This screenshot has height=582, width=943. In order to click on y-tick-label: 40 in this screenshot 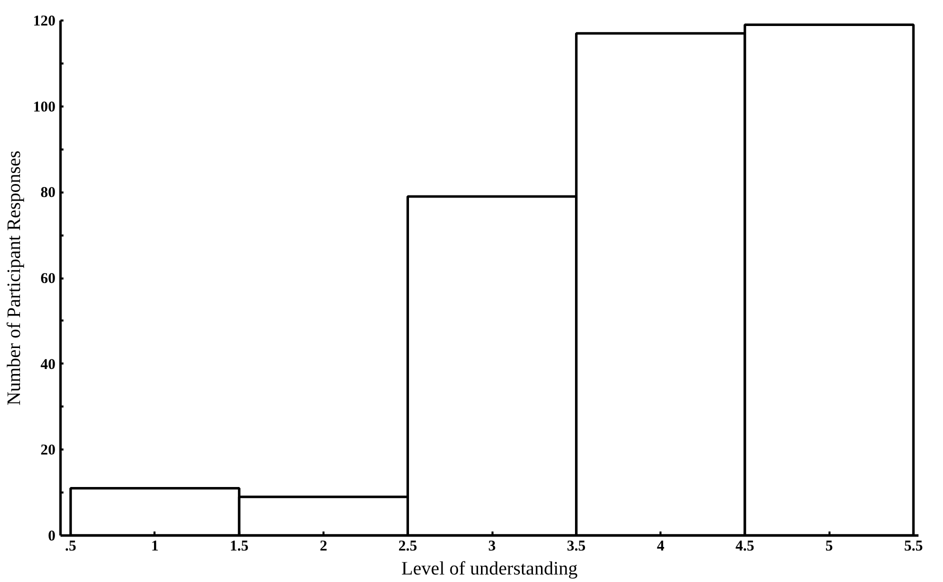, I will do `click(48, 364)`.